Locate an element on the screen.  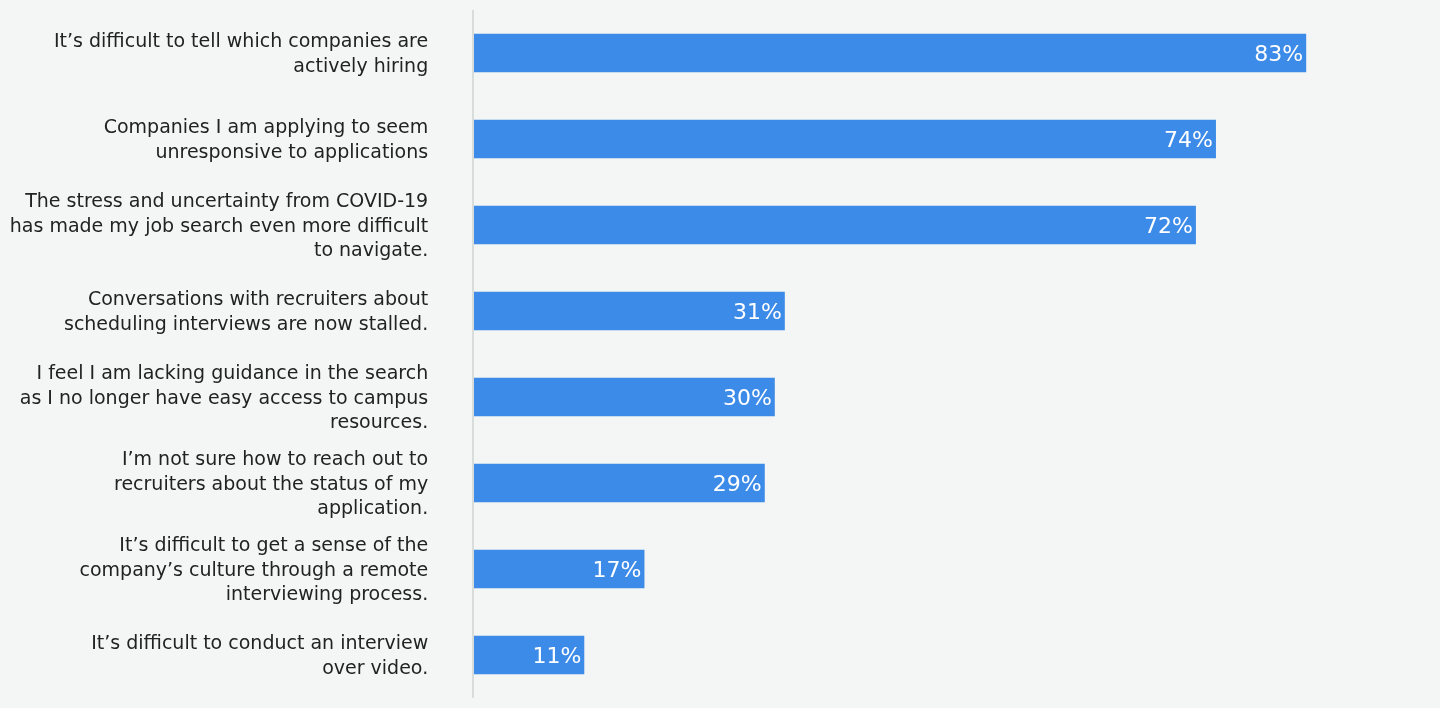
data-label: 30% is located at coordinates (747, 397).